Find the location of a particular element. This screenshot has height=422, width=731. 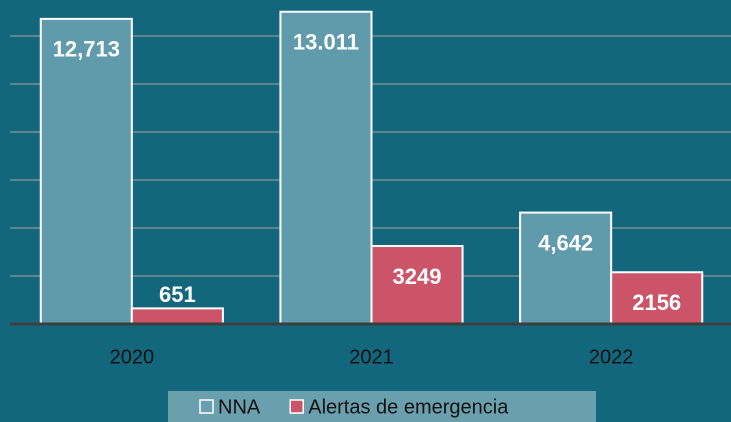

data-label: 13.011 is located at coordinates (326, 42).